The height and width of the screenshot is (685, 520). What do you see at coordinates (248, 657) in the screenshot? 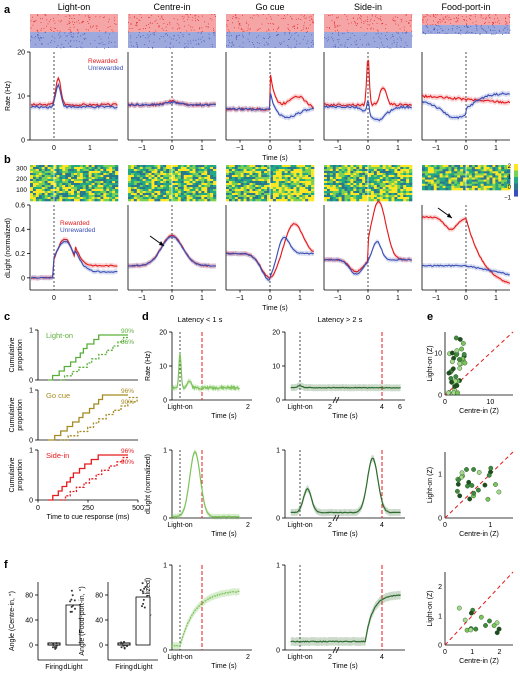
I see `x-tick: 2` at bounding box center [248, 657].